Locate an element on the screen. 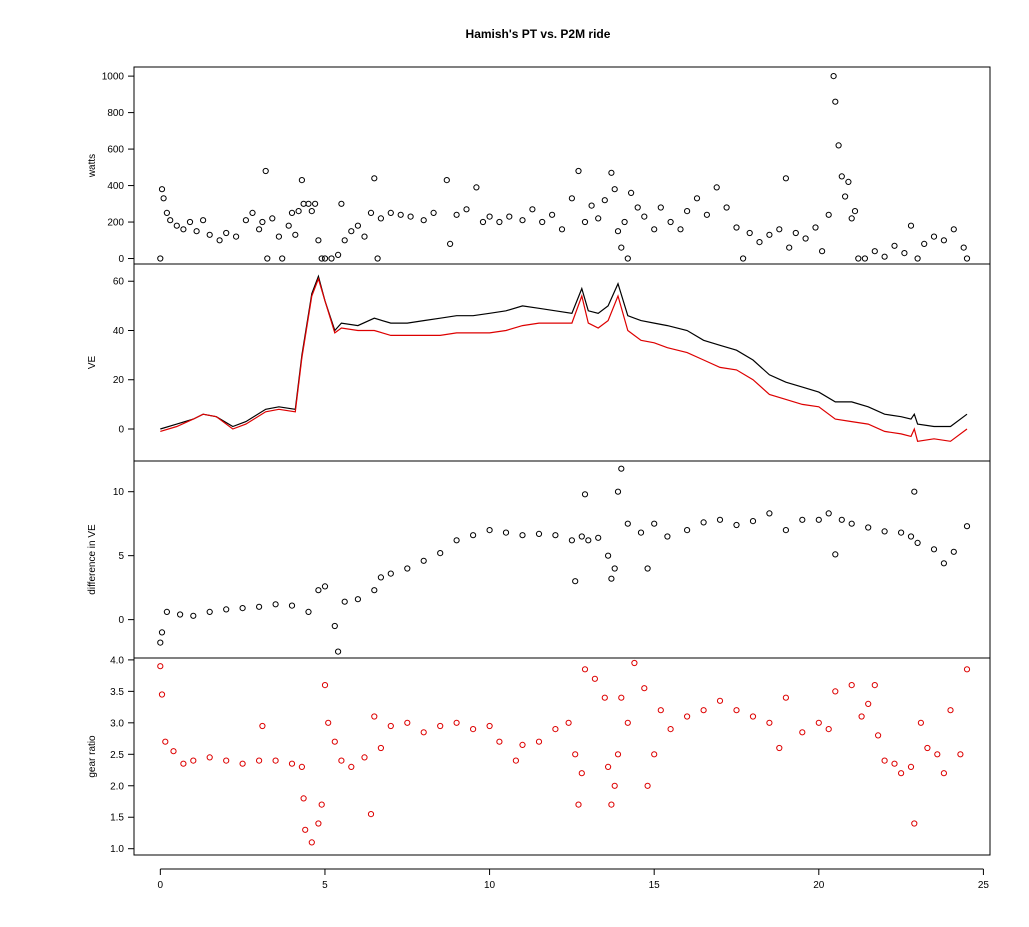 This screenshot has height=927, width=1029. y-axis-label: difference in VE is located at coordinates (92, 559).